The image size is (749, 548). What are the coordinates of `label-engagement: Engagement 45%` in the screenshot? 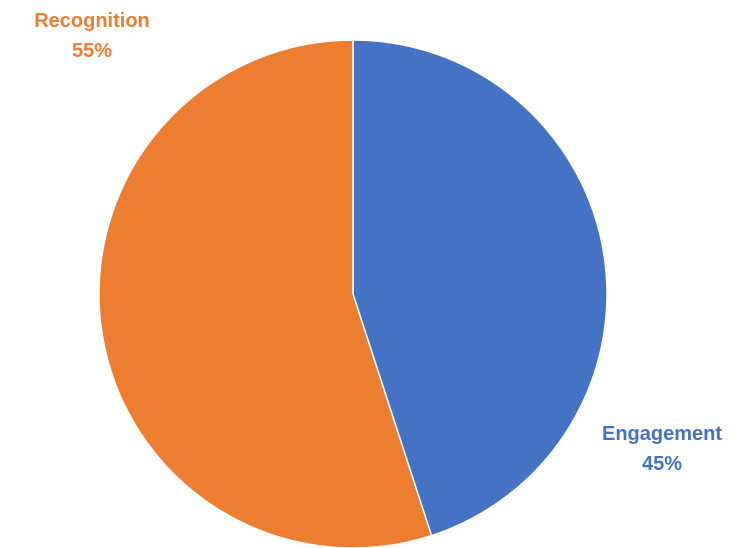 It's located at (661, 449).